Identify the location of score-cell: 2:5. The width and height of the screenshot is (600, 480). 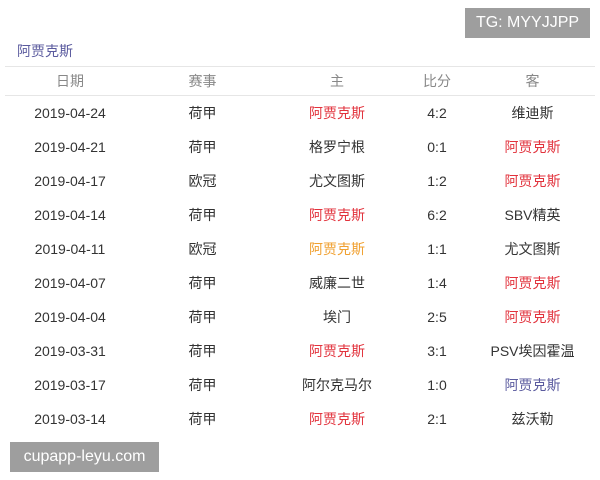
(437, 317).